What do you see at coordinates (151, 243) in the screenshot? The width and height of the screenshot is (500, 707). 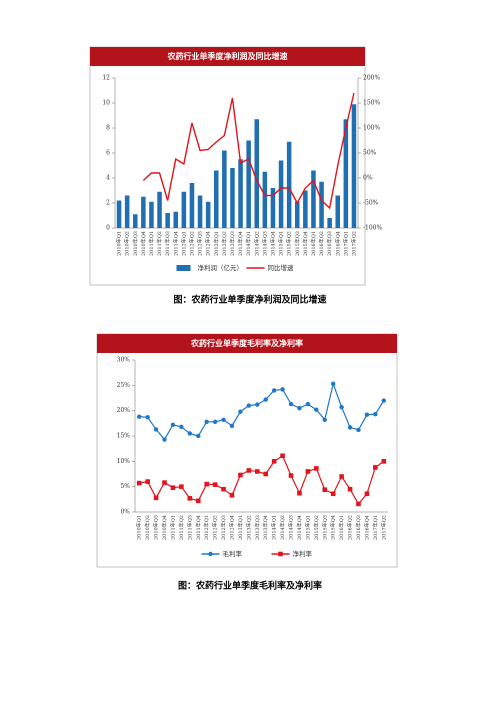 I see `x-tick-label: 2011年Q1` at bounding box center [151, 243].